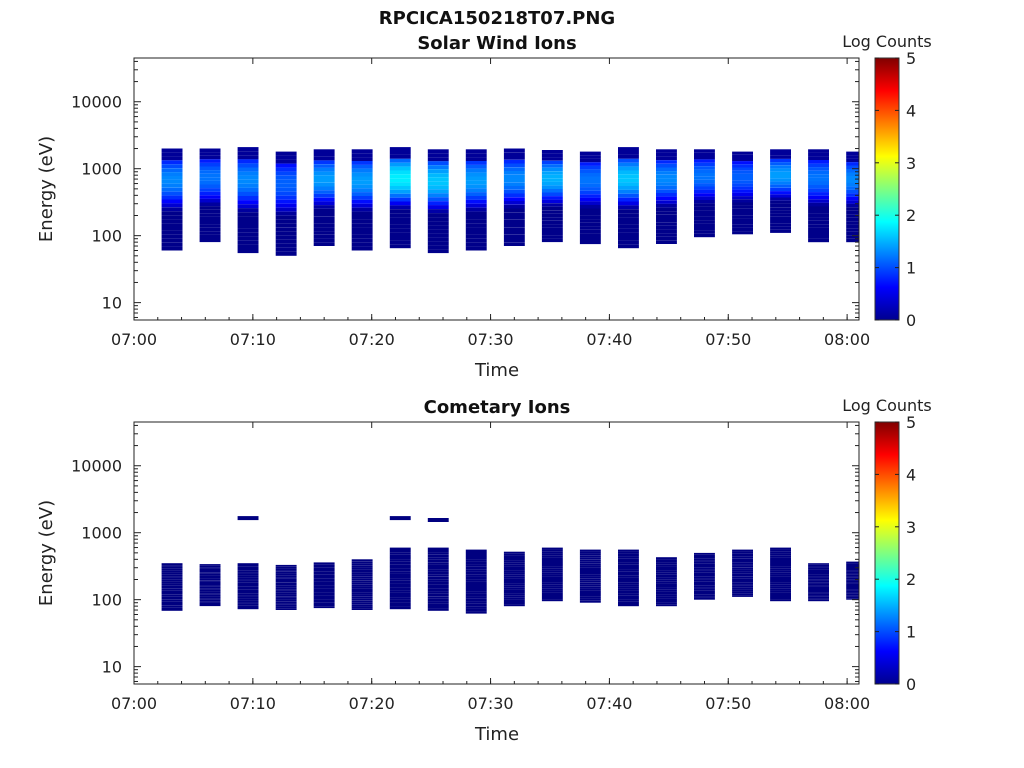  What do you see at coordinates (887, 189) in the screenshot?
I see `colorbar-gradient` at bounding box center [887, 189].